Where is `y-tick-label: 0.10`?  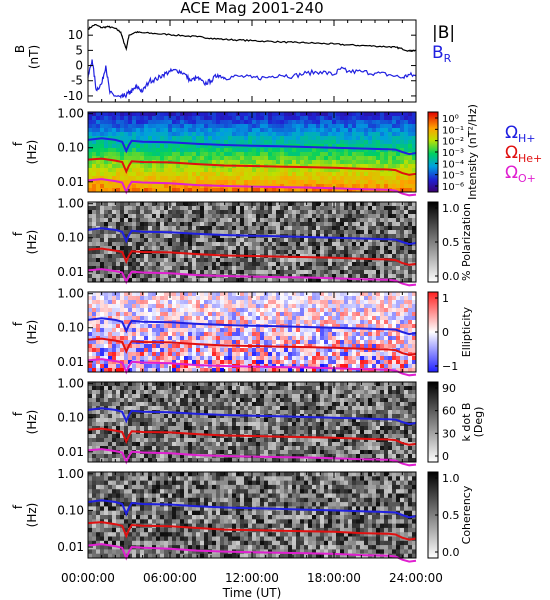 y-tick-label: 0.10 is located at coordinates (70, 238).